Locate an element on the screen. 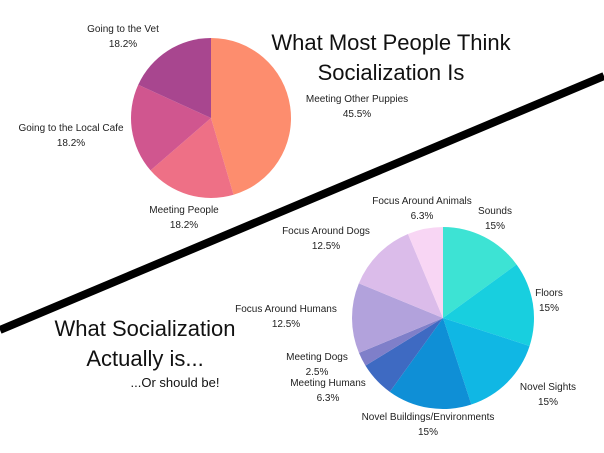 The height and width of the screenshot is (453, 604). slice-label-meeting-people: Meeting People is located at coordinates (184, 210).